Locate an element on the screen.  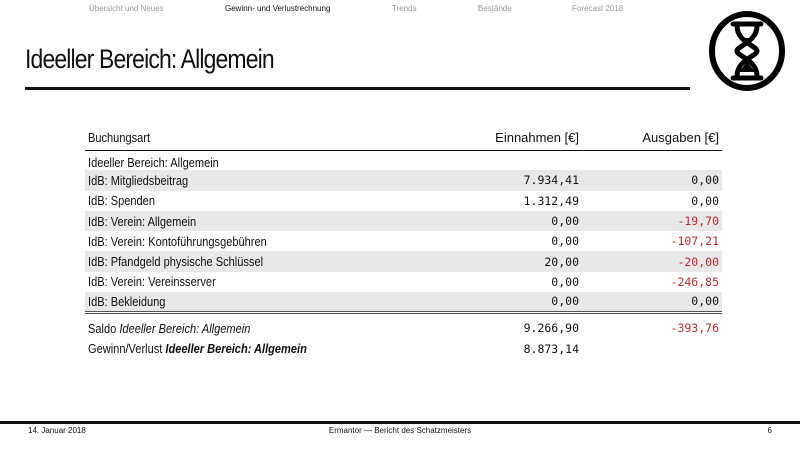
nav-item-uebersicht: Übersicht und Neues is located at coordinates (126, 8).